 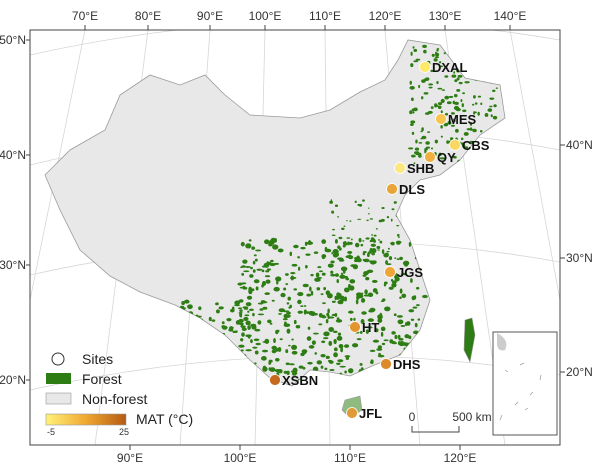 What do you see at coordinates (412, 189) in the screenshot?
I see `site-label: DLS` at bounding box center [412, 189].